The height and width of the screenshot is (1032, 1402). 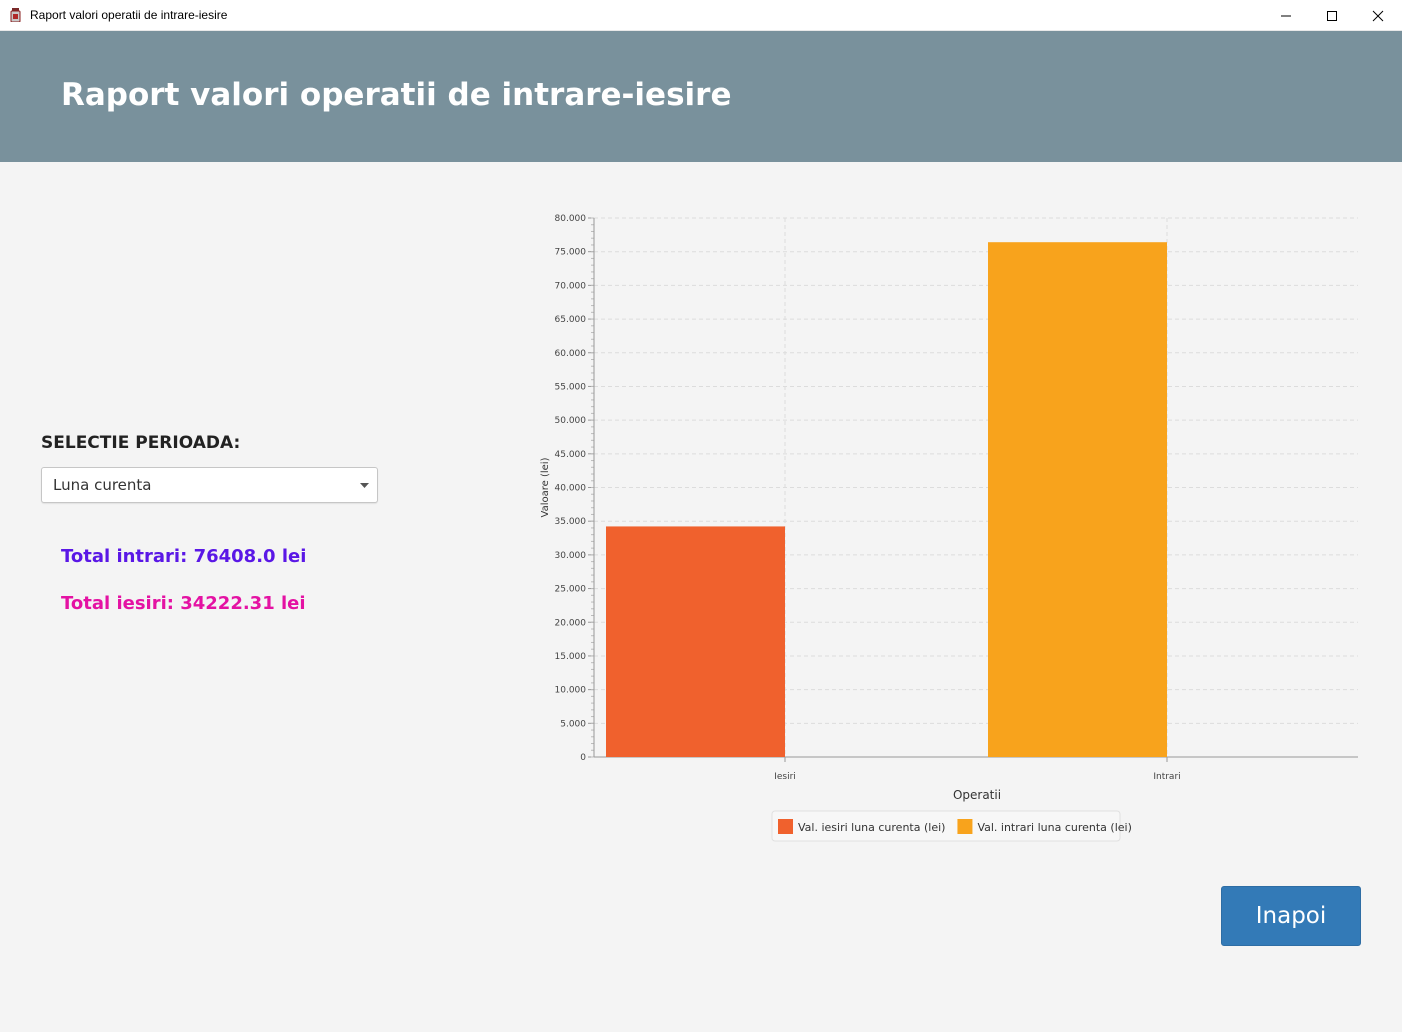 I want to click on y-tick-label: 35.000, so click(x=571, y=522).